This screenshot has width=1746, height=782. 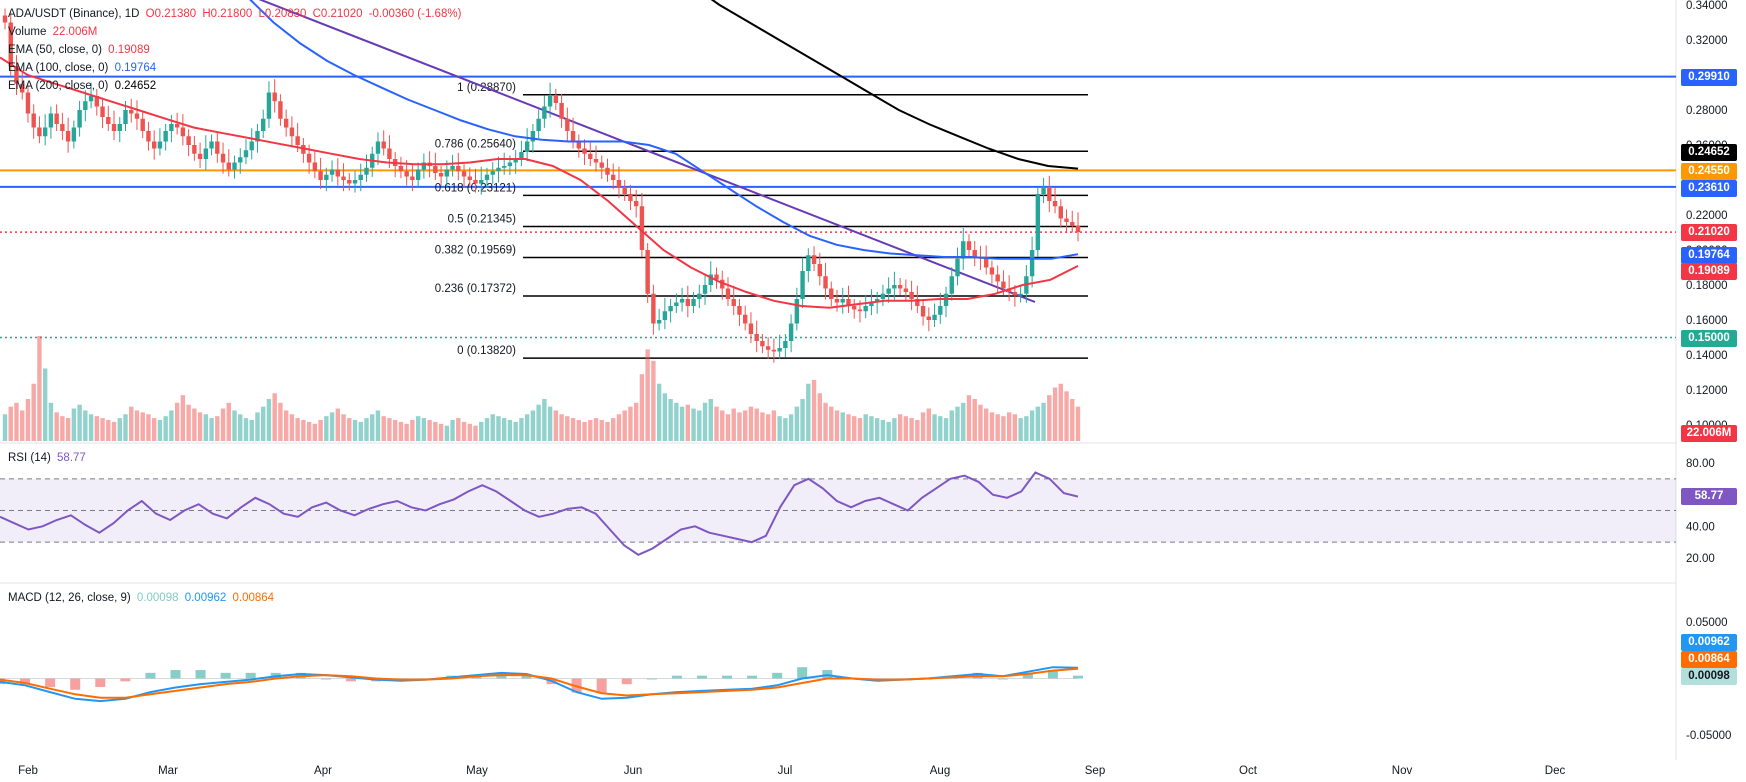 I want to click on volume-legend: Volume 22.006M, so click(x=54, y=32).